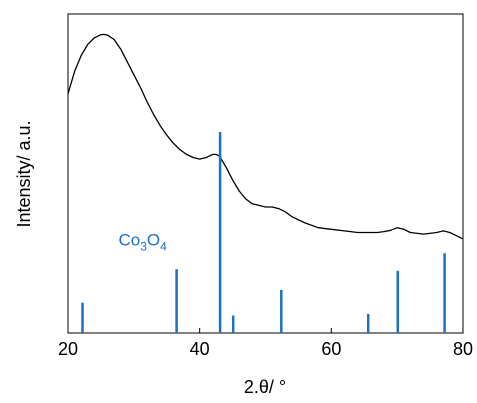 This screenshot has height=403, width=477. Describe the element at coordinates (130, 239) in the screenshot. I see `annotation-base: Co` at that location.